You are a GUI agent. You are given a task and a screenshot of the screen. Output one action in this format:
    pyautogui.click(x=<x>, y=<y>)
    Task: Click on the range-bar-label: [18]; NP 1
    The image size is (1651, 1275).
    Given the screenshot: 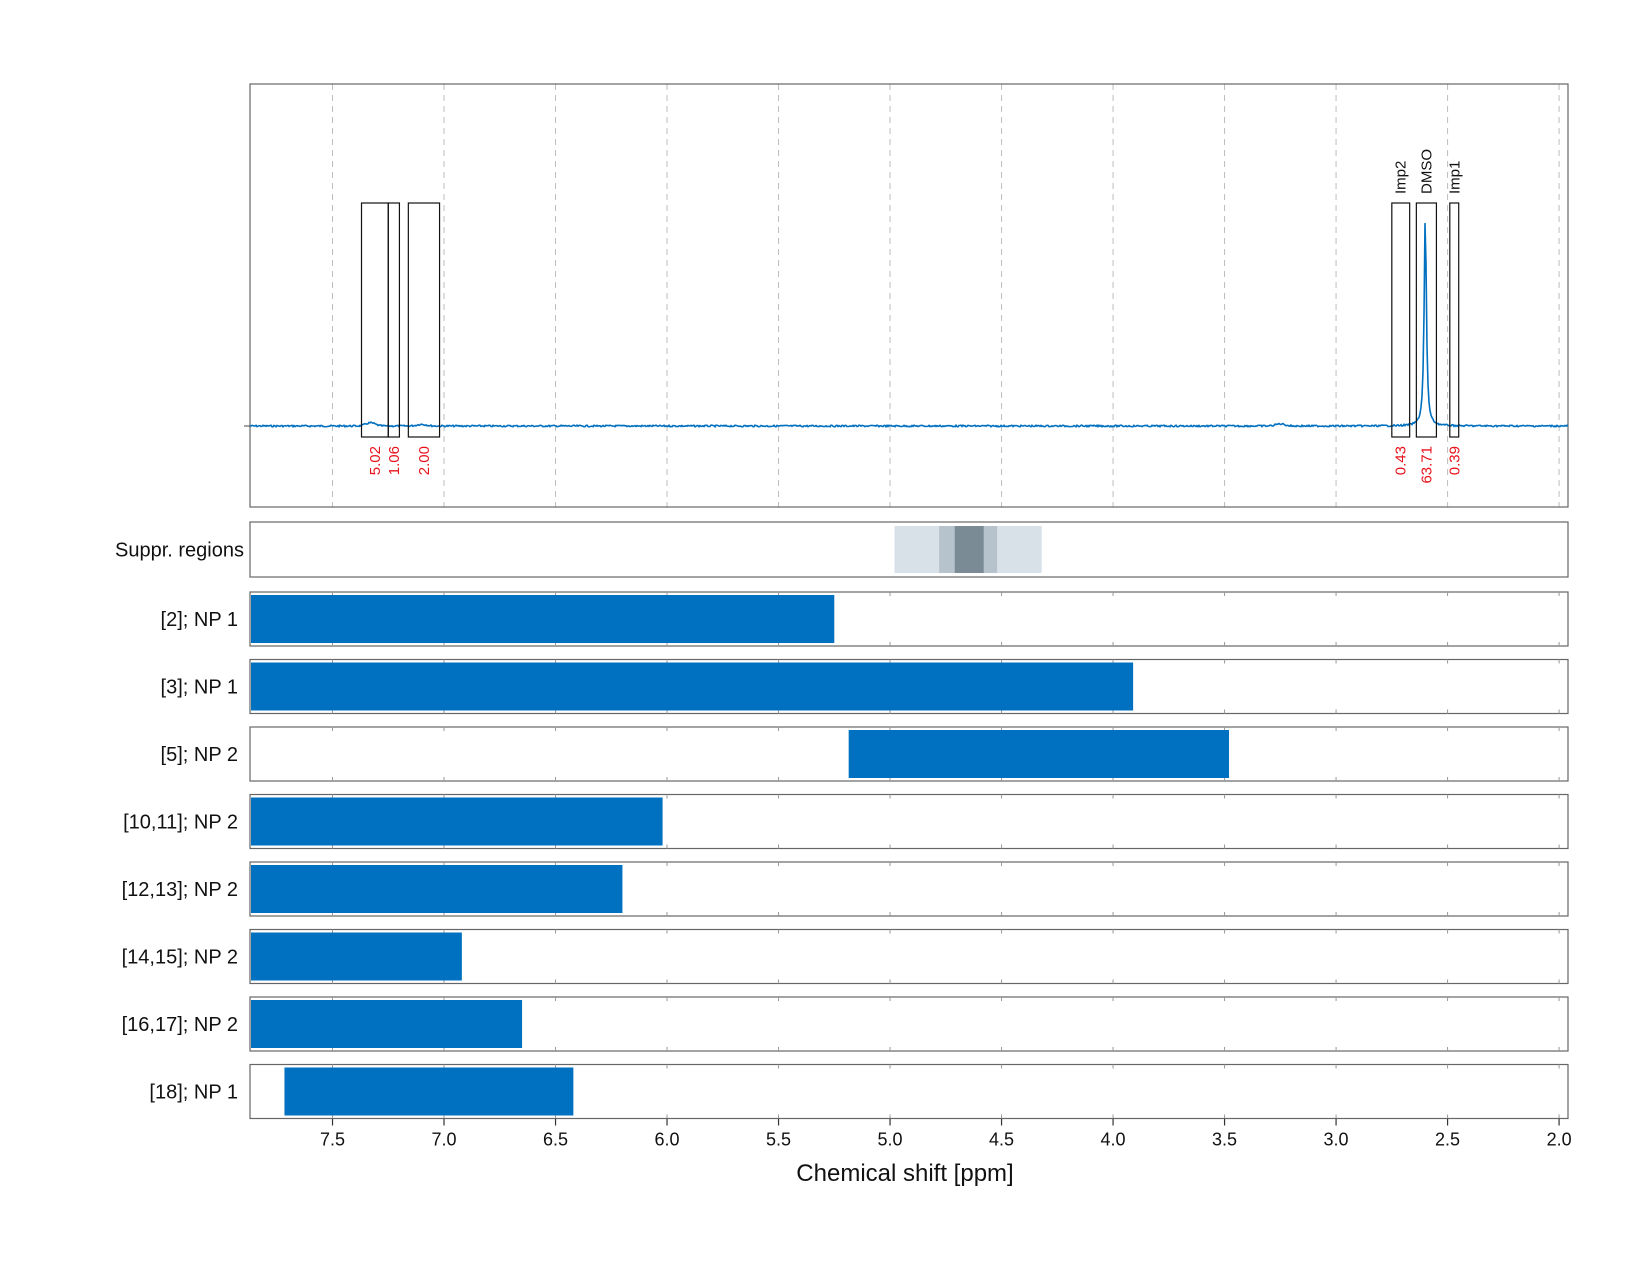 What is the action you would take?
    pyautogui.click(x=193, y=1093)
    